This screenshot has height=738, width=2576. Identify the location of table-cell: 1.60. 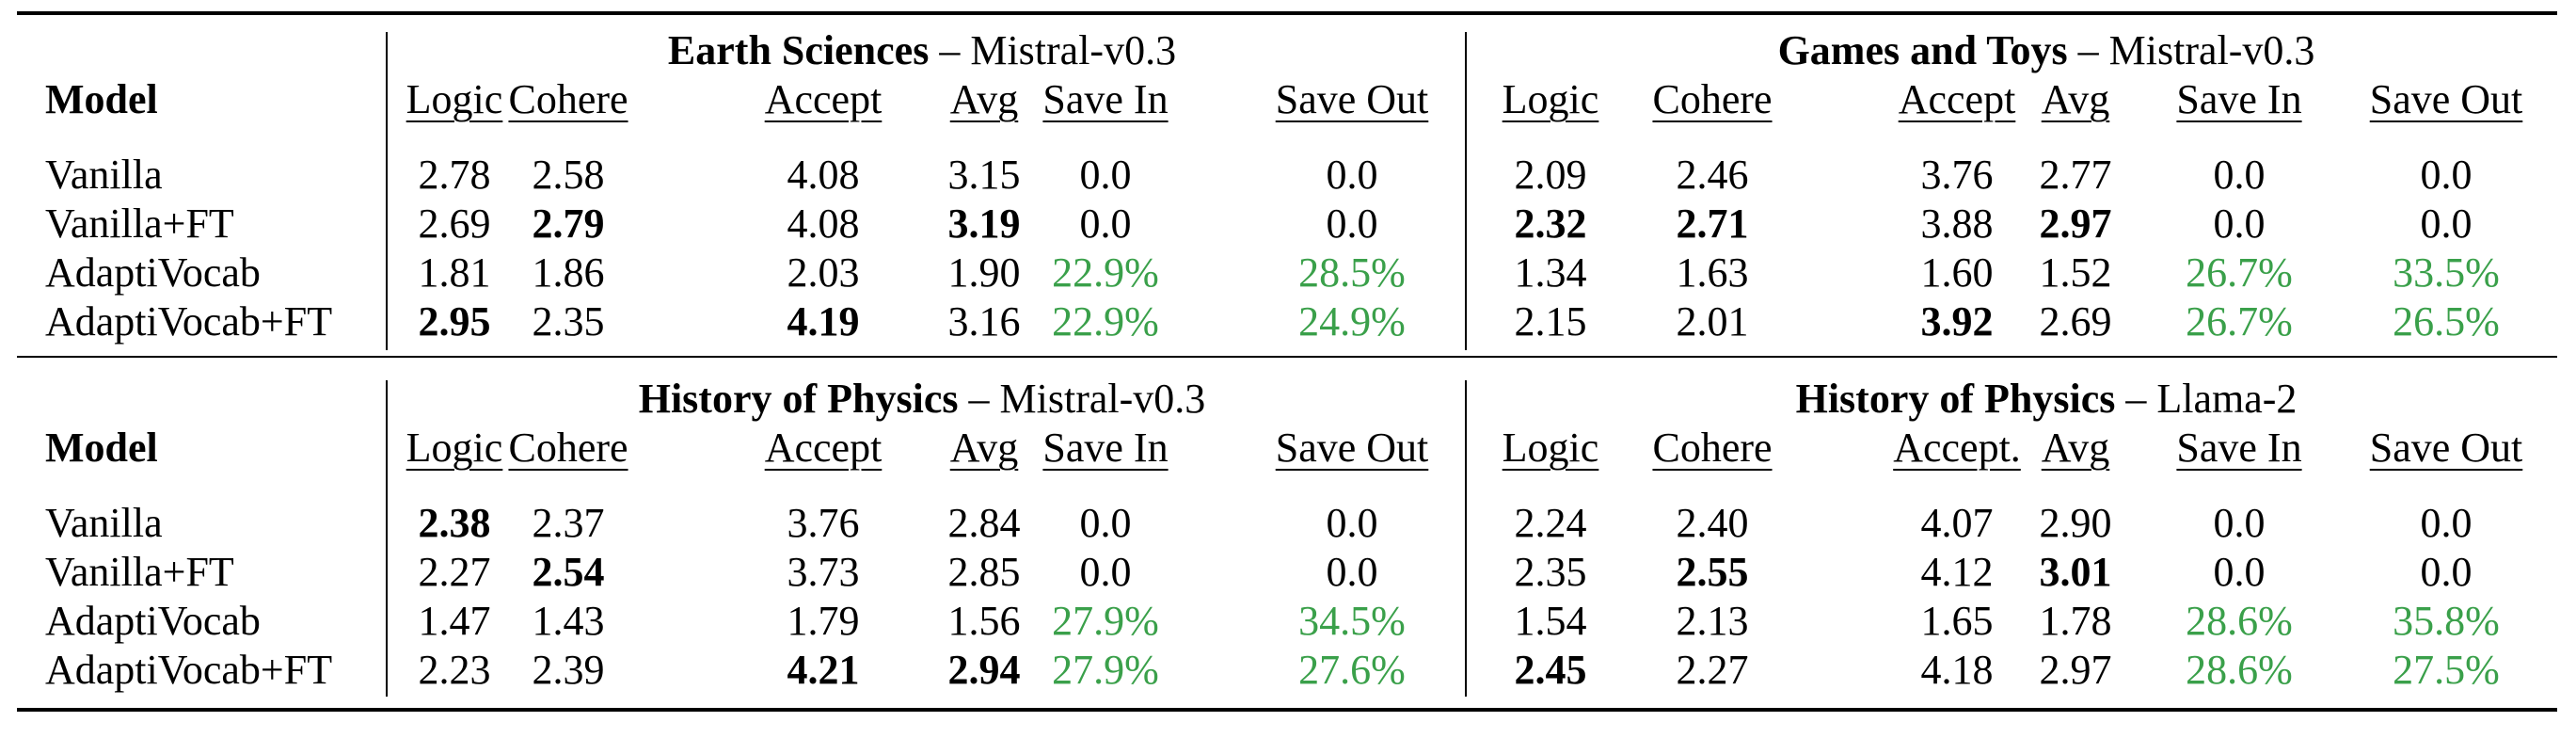
(1957, 272).